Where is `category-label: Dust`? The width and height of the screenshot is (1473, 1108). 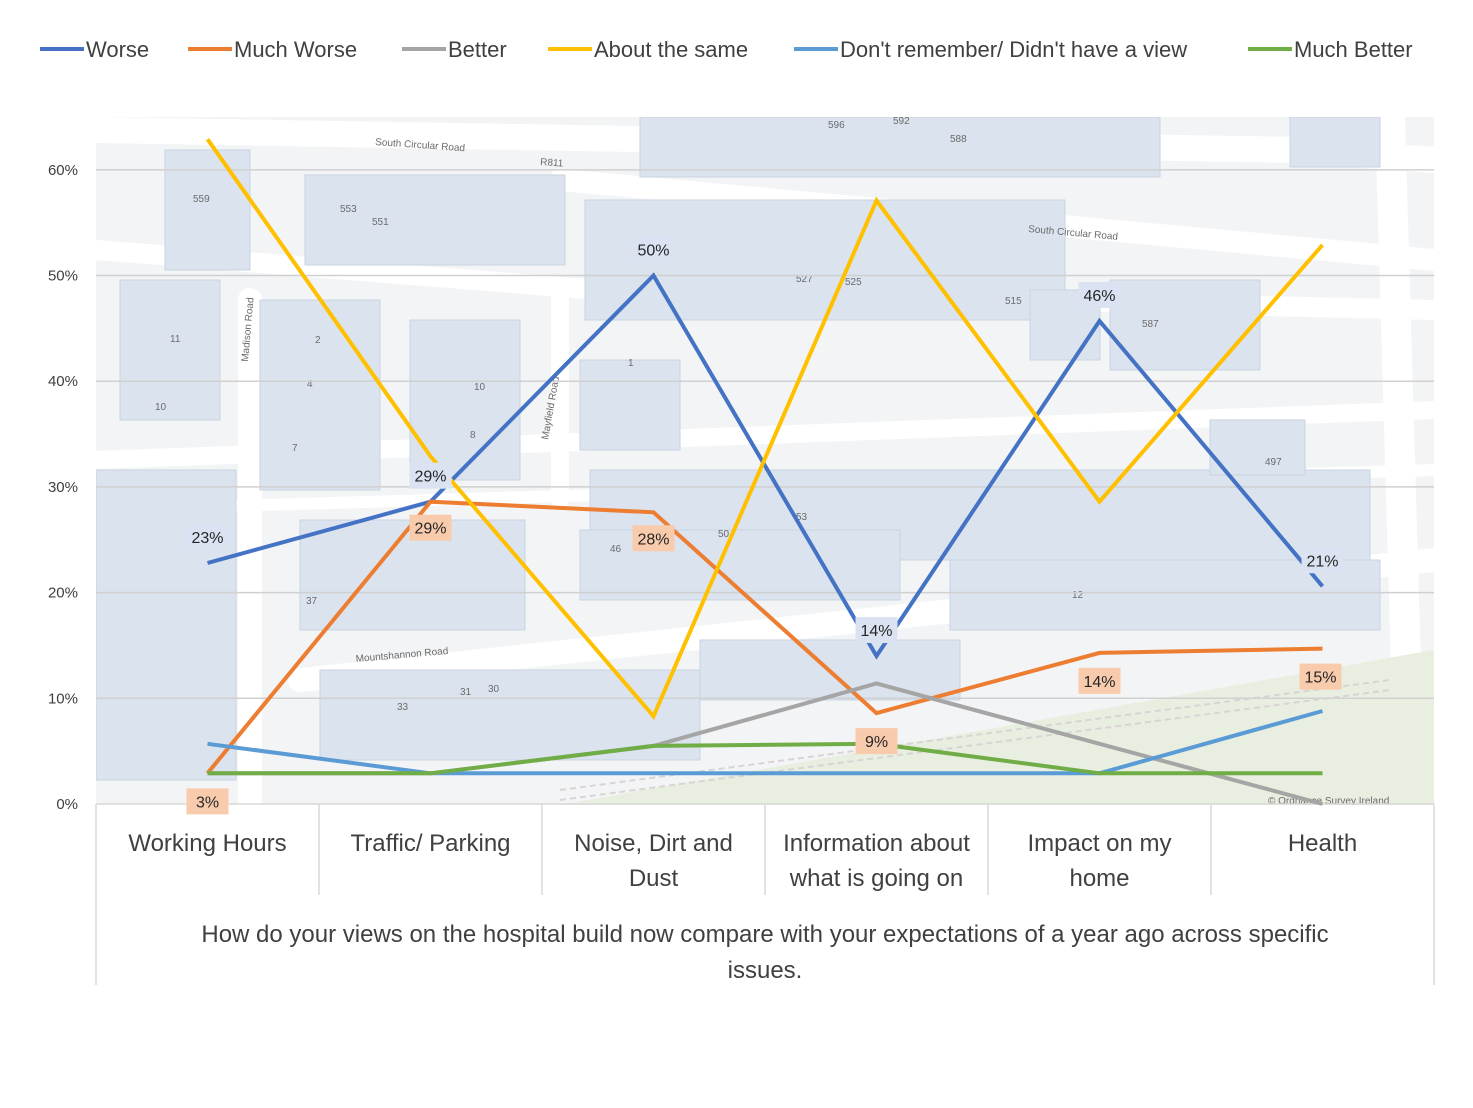
category-label: Dust is located at coordinates (654, 878).